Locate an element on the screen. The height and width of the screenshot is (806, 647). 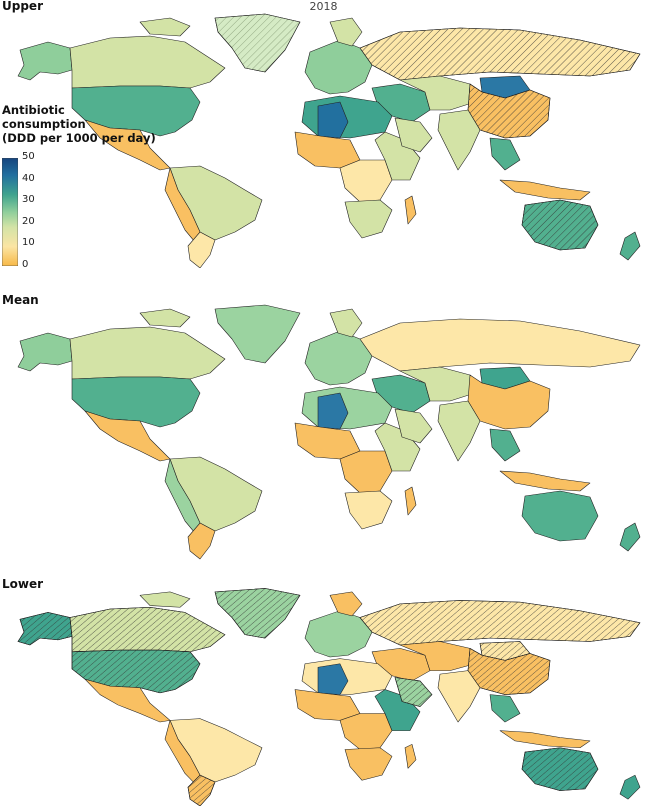
region-greenland is located at coordinates (257, 334).